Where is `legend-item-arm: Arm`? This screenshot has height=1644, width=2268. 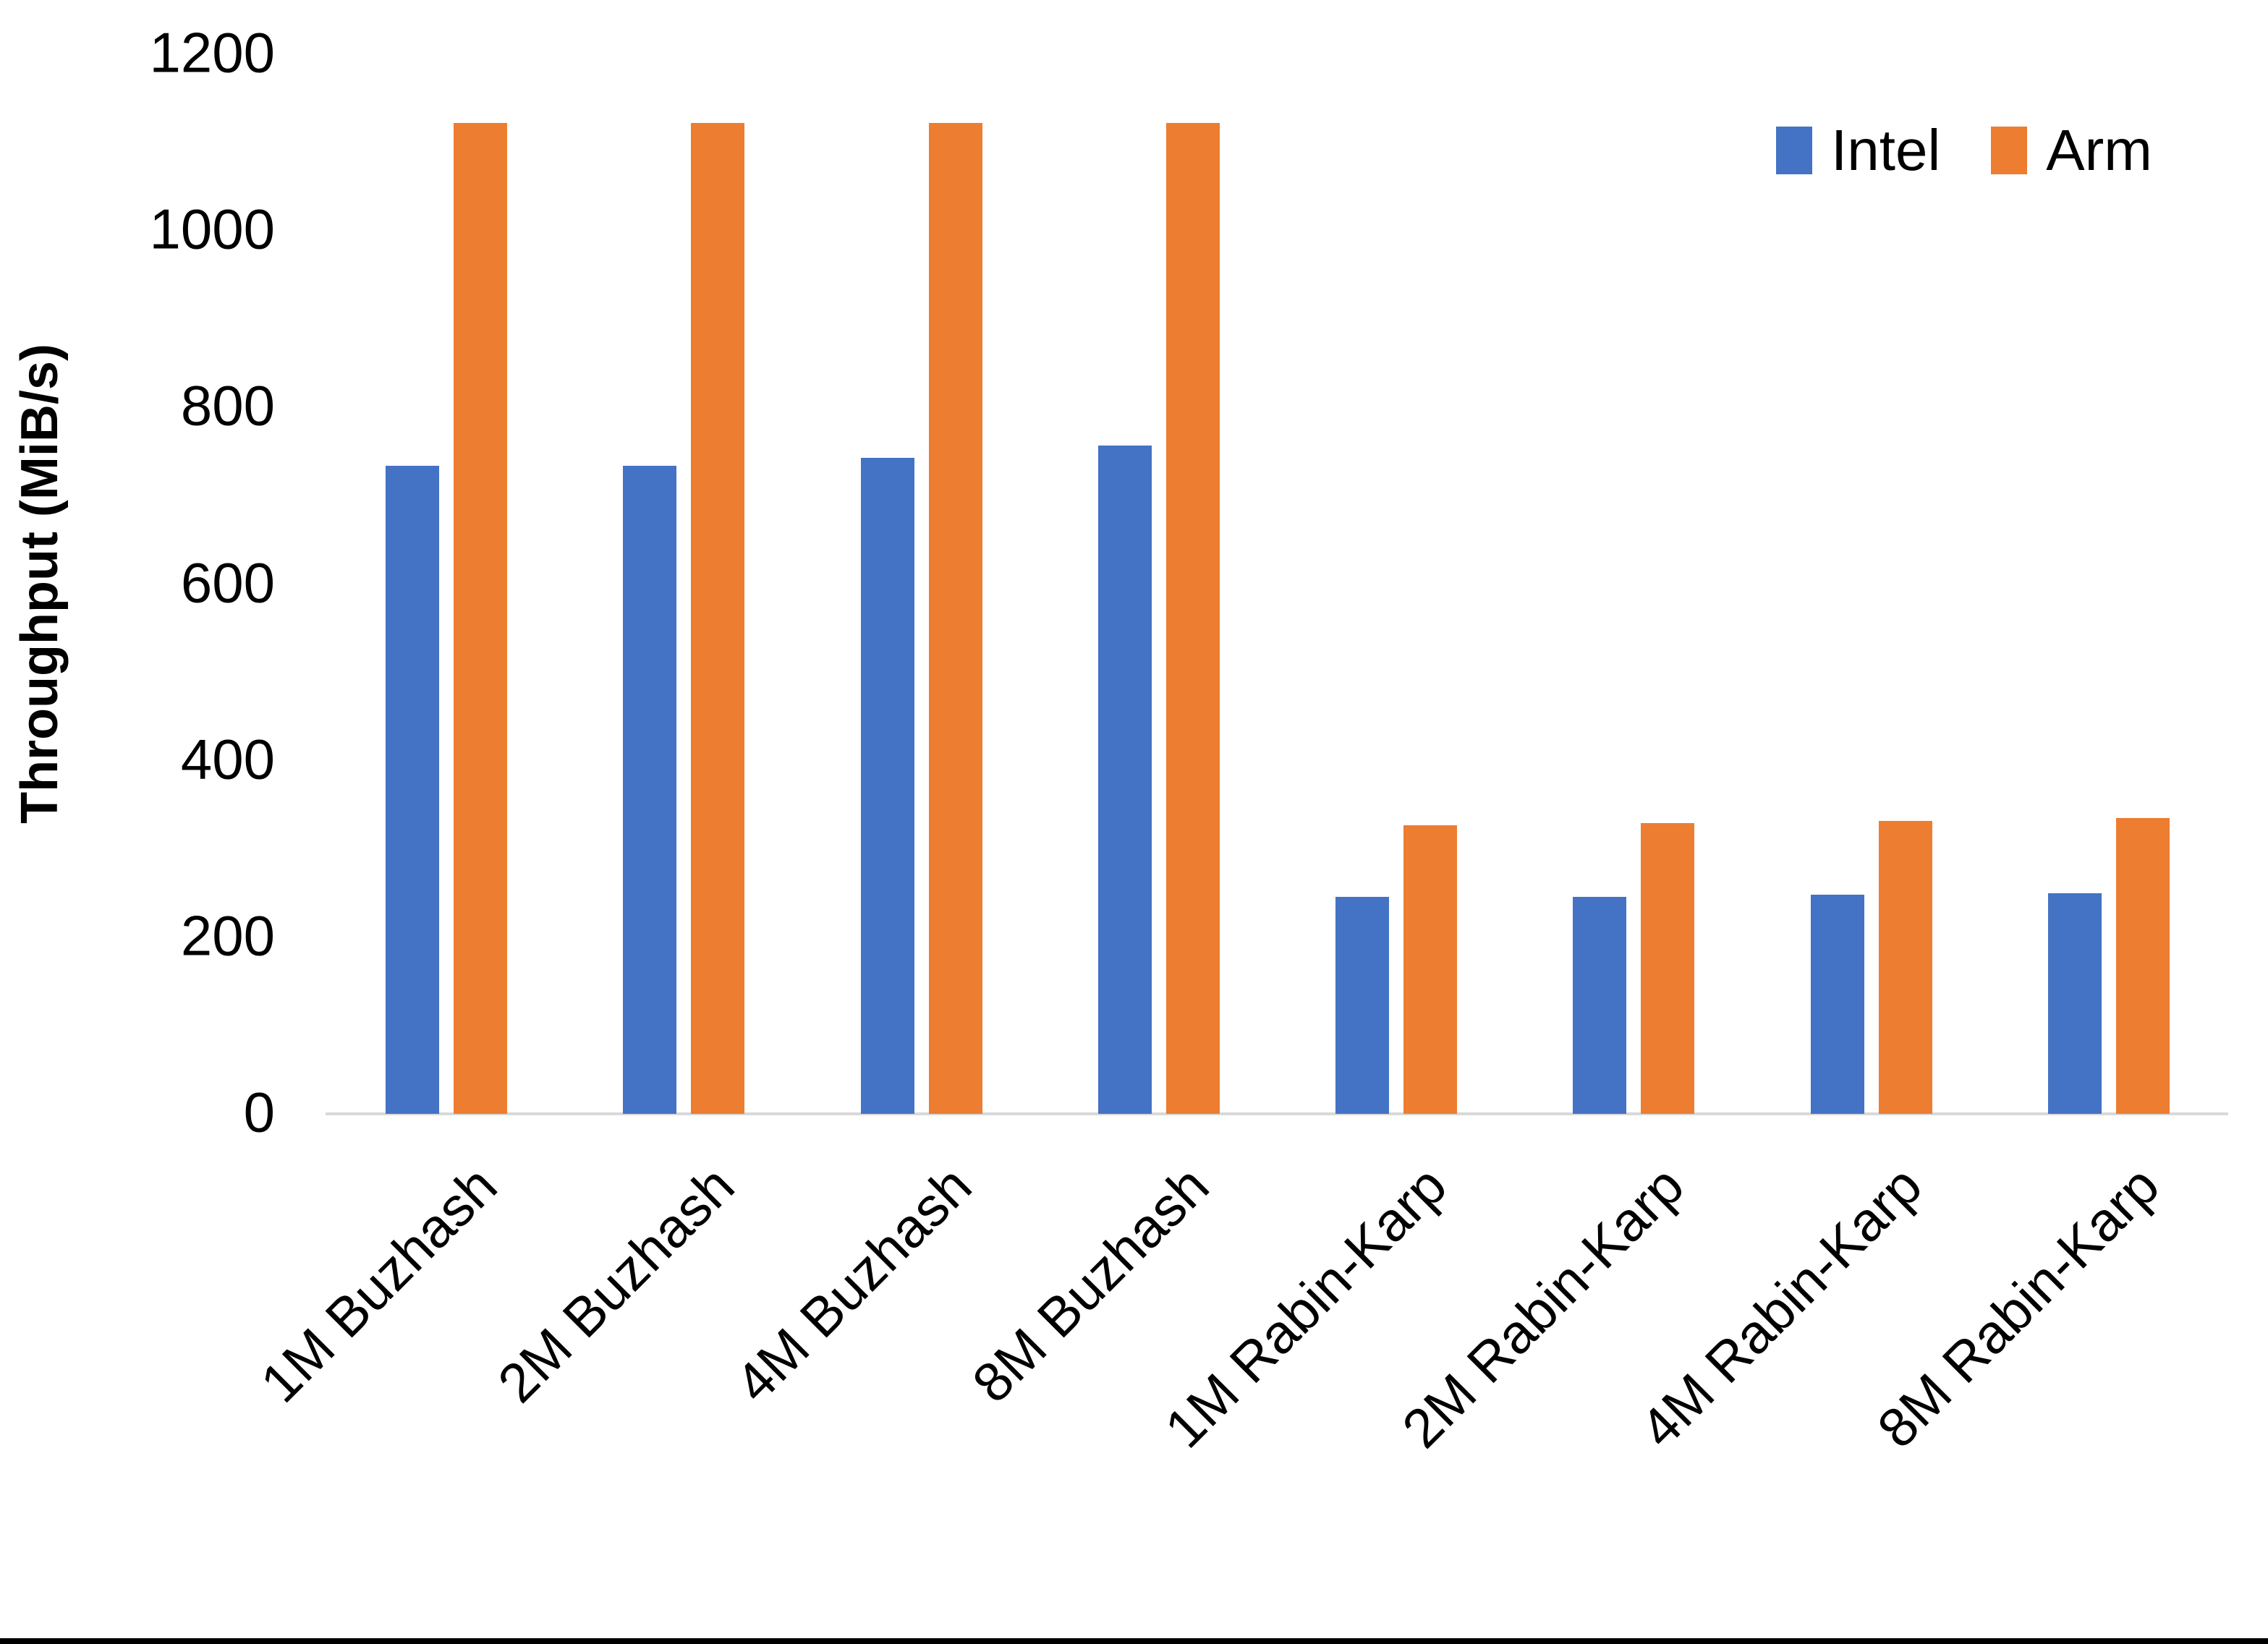 legend-item-arm: Arm is located at coordinates (2071, 150).